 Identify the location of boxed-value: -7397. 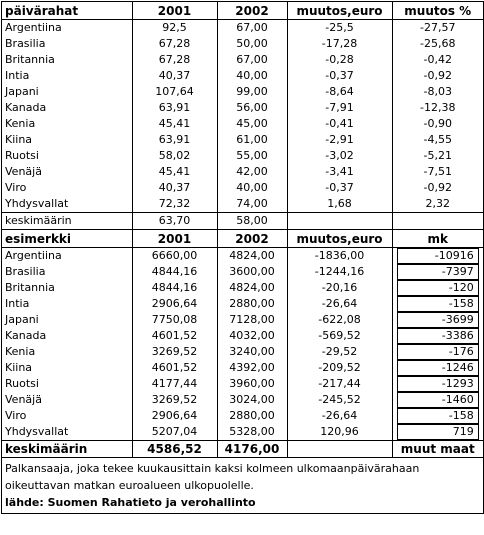
(437, 272).